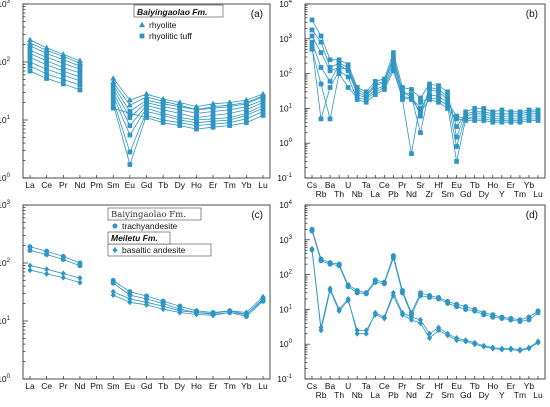  I want to click on x-tick-label: Sm, so click(447, 194).